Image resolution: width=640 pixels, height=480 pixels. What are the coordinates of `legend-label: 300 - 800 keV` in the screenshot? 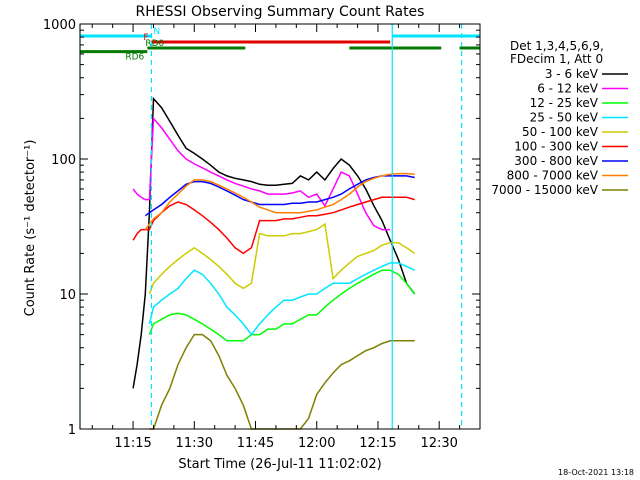 It's located at (556, 161).